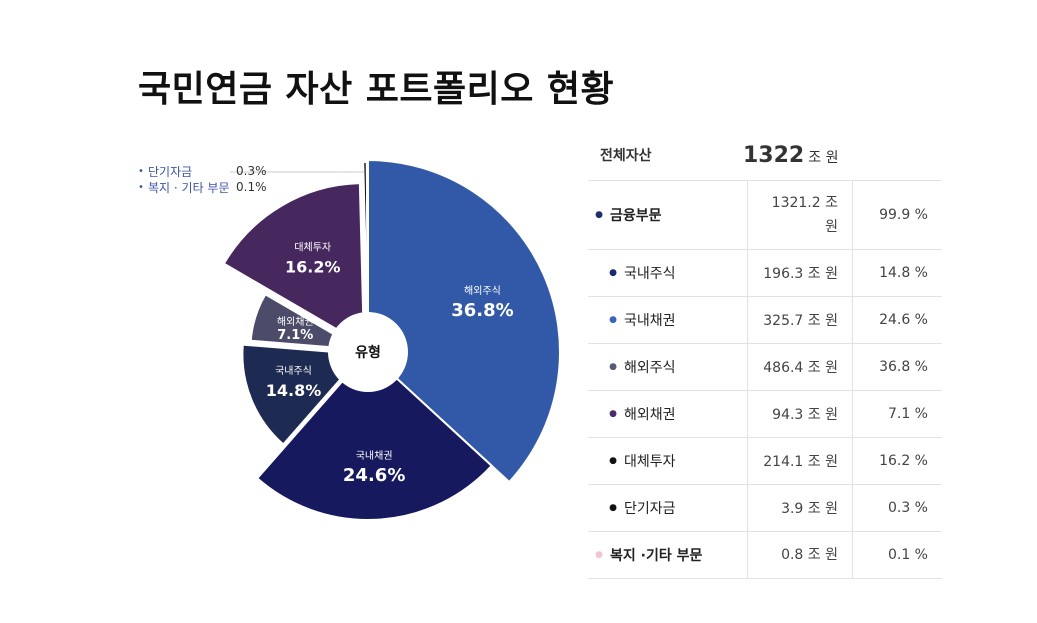  I want to click on row-amount: 196.3 조 원, so click(799, 273).